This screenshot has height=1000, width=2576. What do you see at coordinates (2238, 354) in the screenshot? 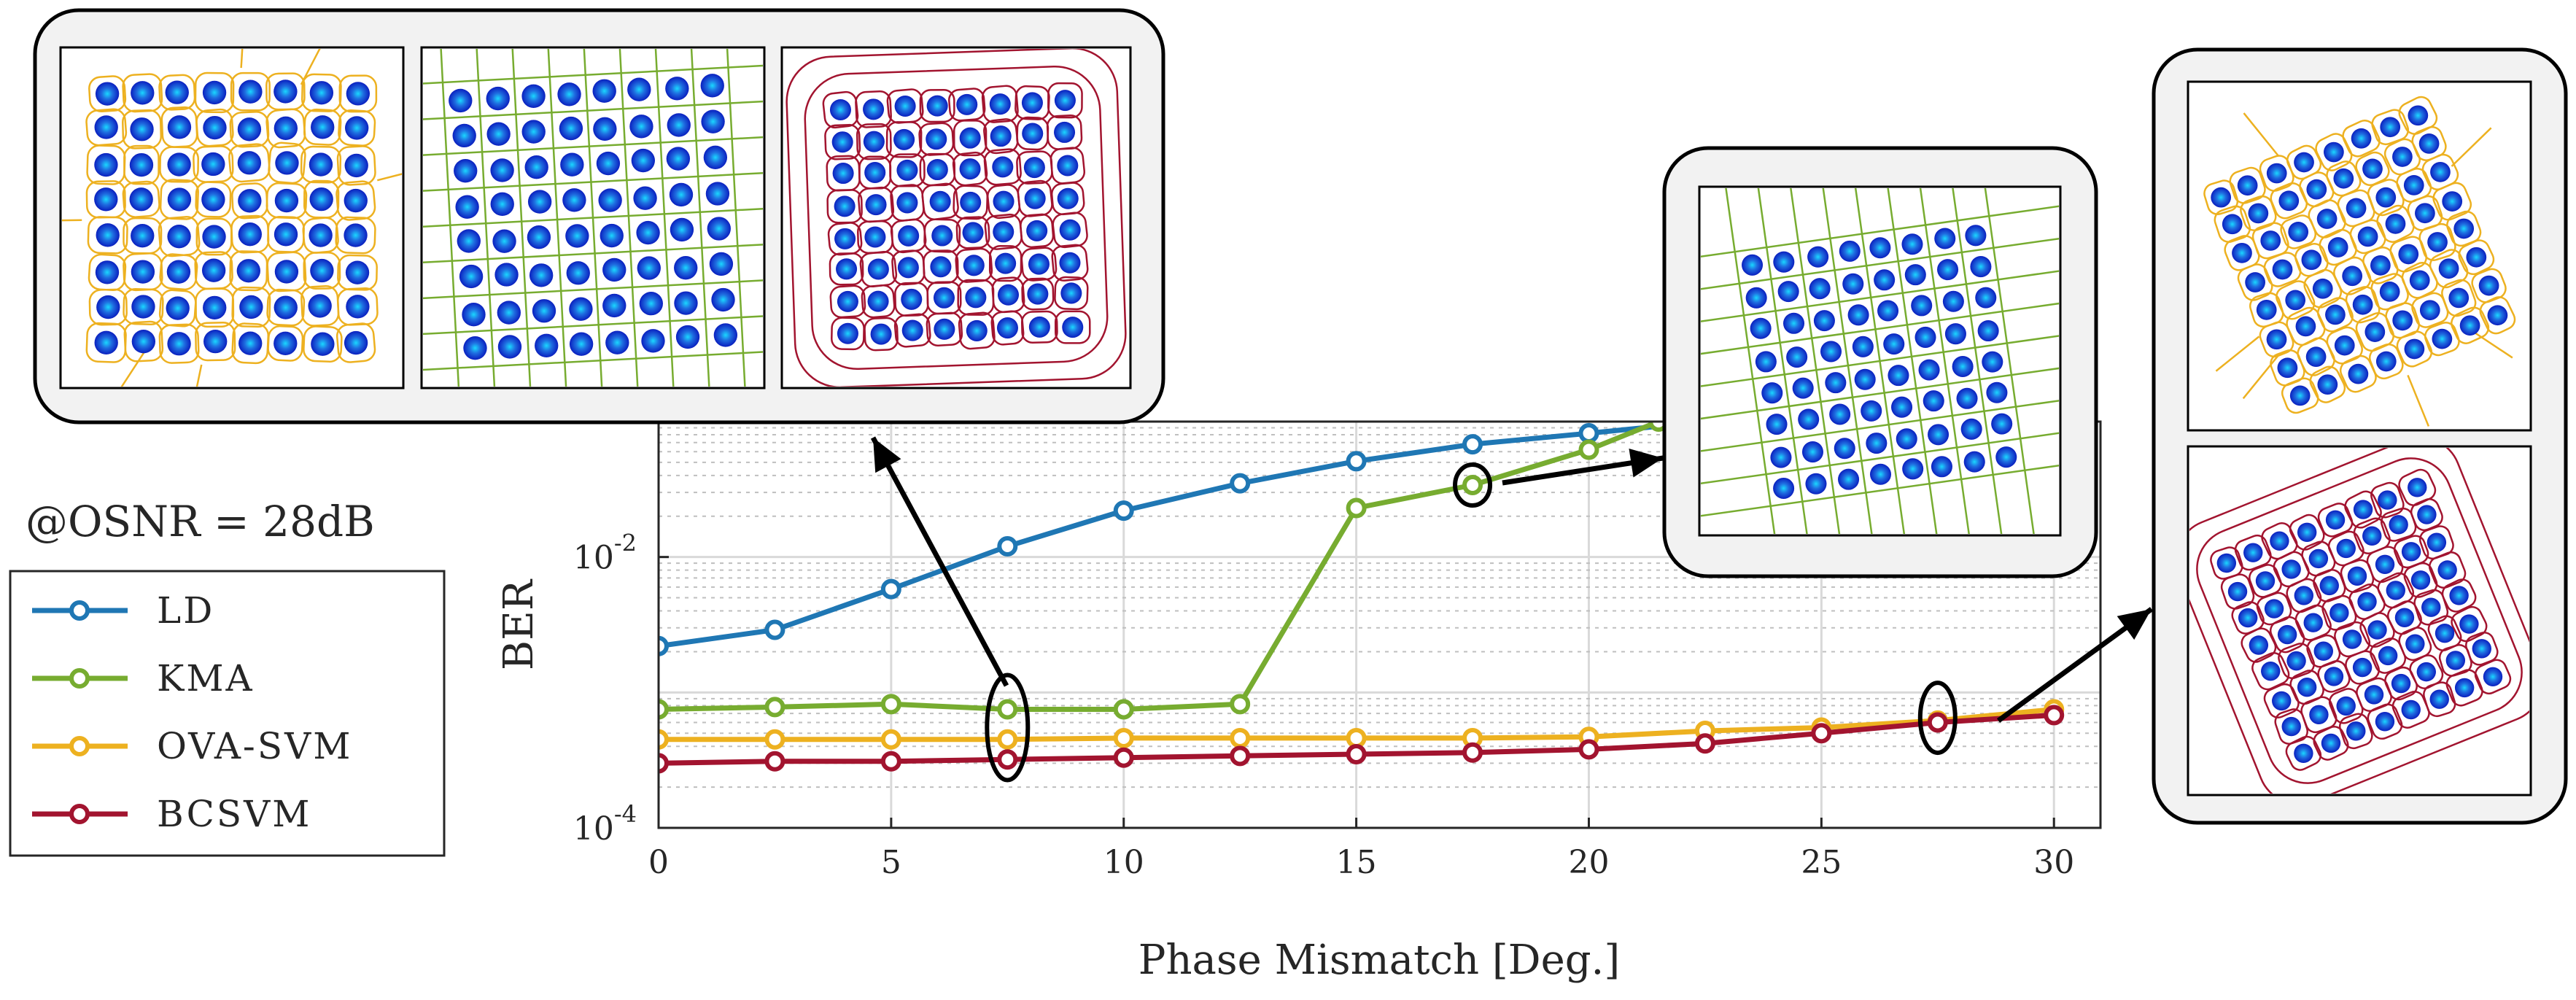
I see `boundary-spoke` at bounding box center [2238, 354].